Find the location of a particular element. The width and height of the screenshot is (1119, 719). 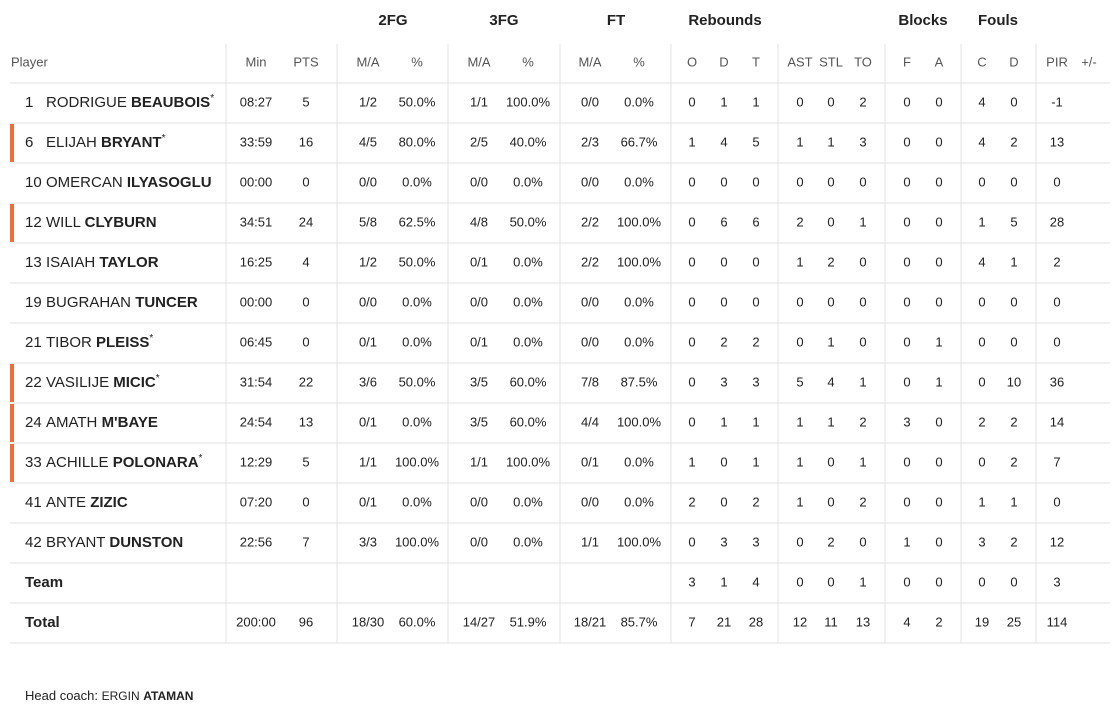

column-header: TO is located at coordinates (863, 61).